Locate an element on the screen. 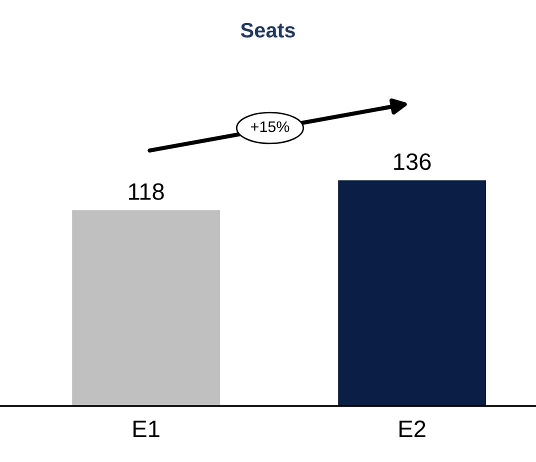  data-label: 118 is located at coordinates (146, 191).